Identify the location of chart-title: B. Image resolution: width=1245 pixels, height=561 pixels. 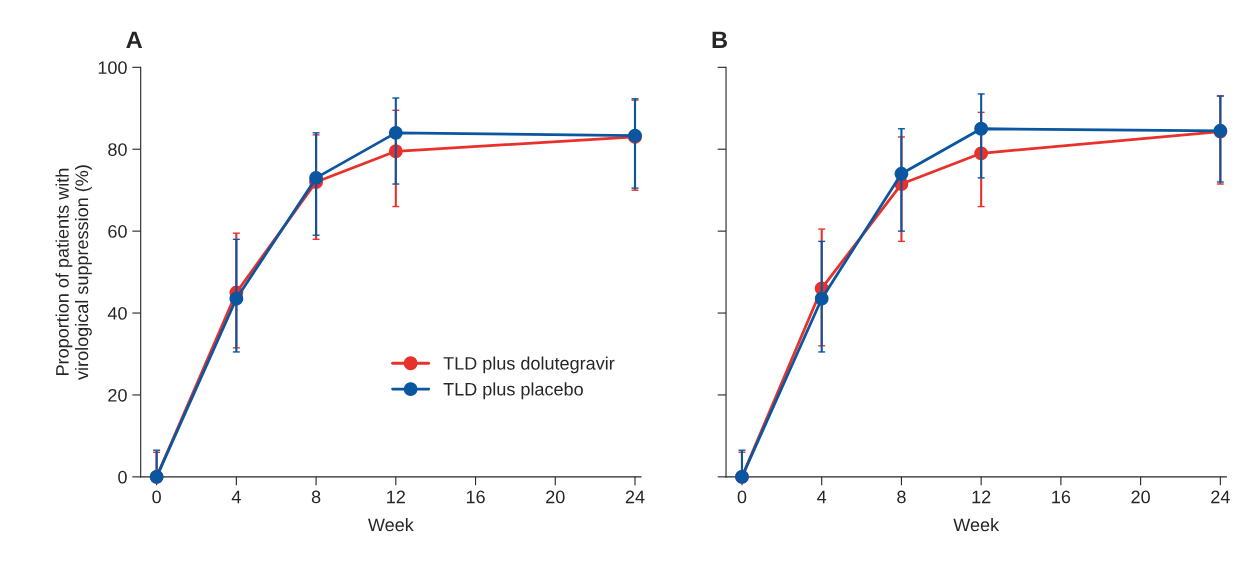
(719, 39).